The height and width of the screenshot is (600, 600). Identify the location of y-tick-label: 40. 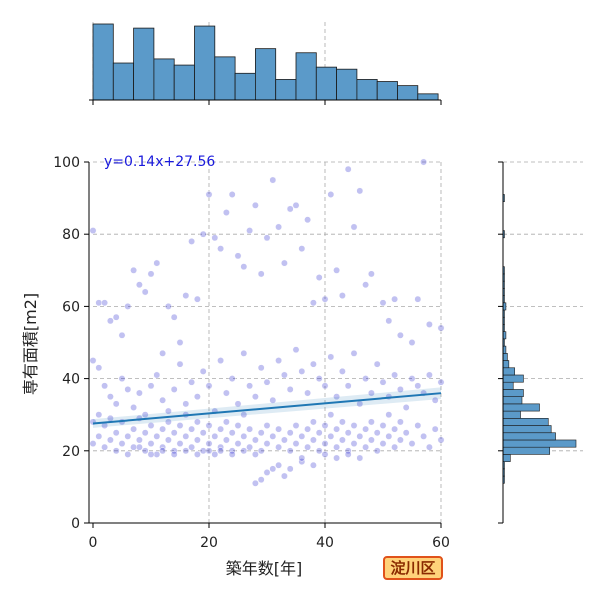
(71, 380).